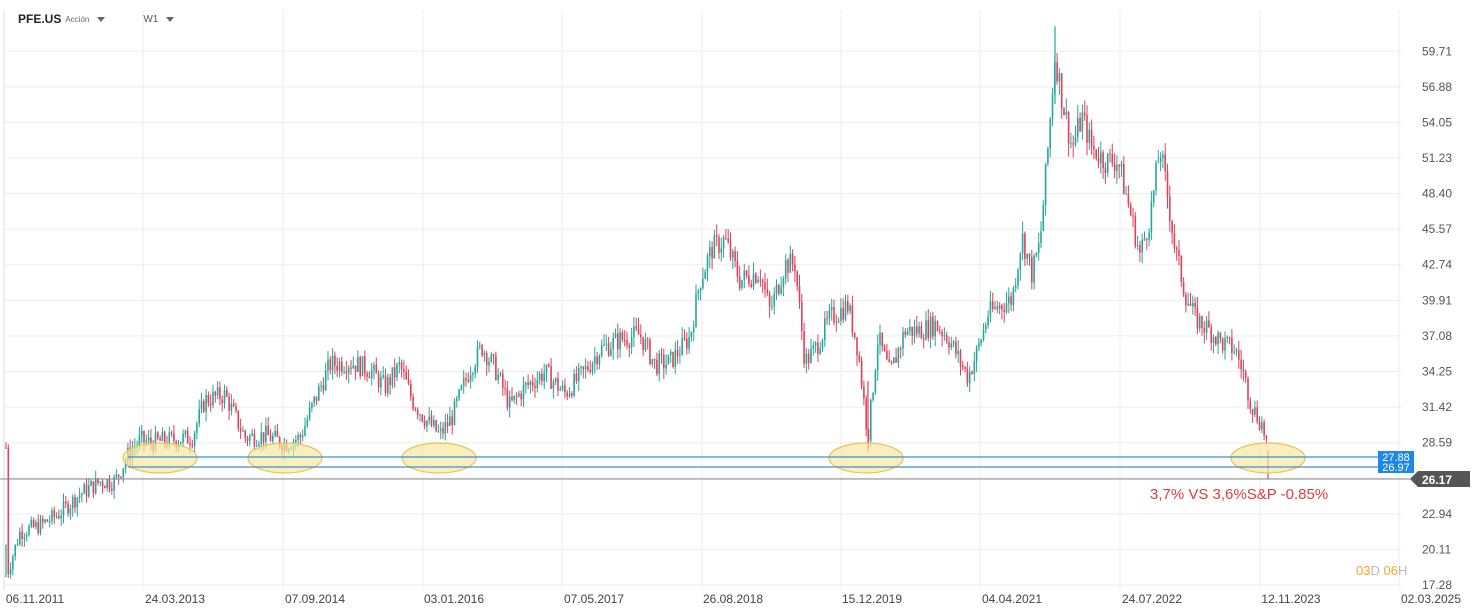  What do you see at coordinates (1437, 300) in the screenshot?
I see `y-tick-label: 39.91` at bounding box center [1437, 300].